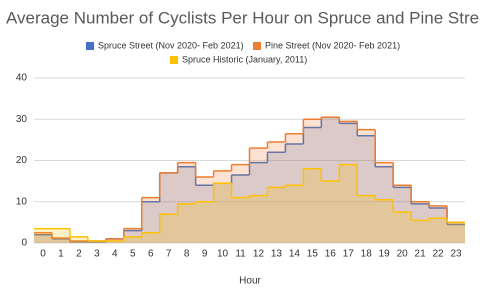 The width and height of the screenshot is (480, 302). Describe the element at coordinates (367, 254) in the screenshot. I see `x-tick-label: 18` at that location.